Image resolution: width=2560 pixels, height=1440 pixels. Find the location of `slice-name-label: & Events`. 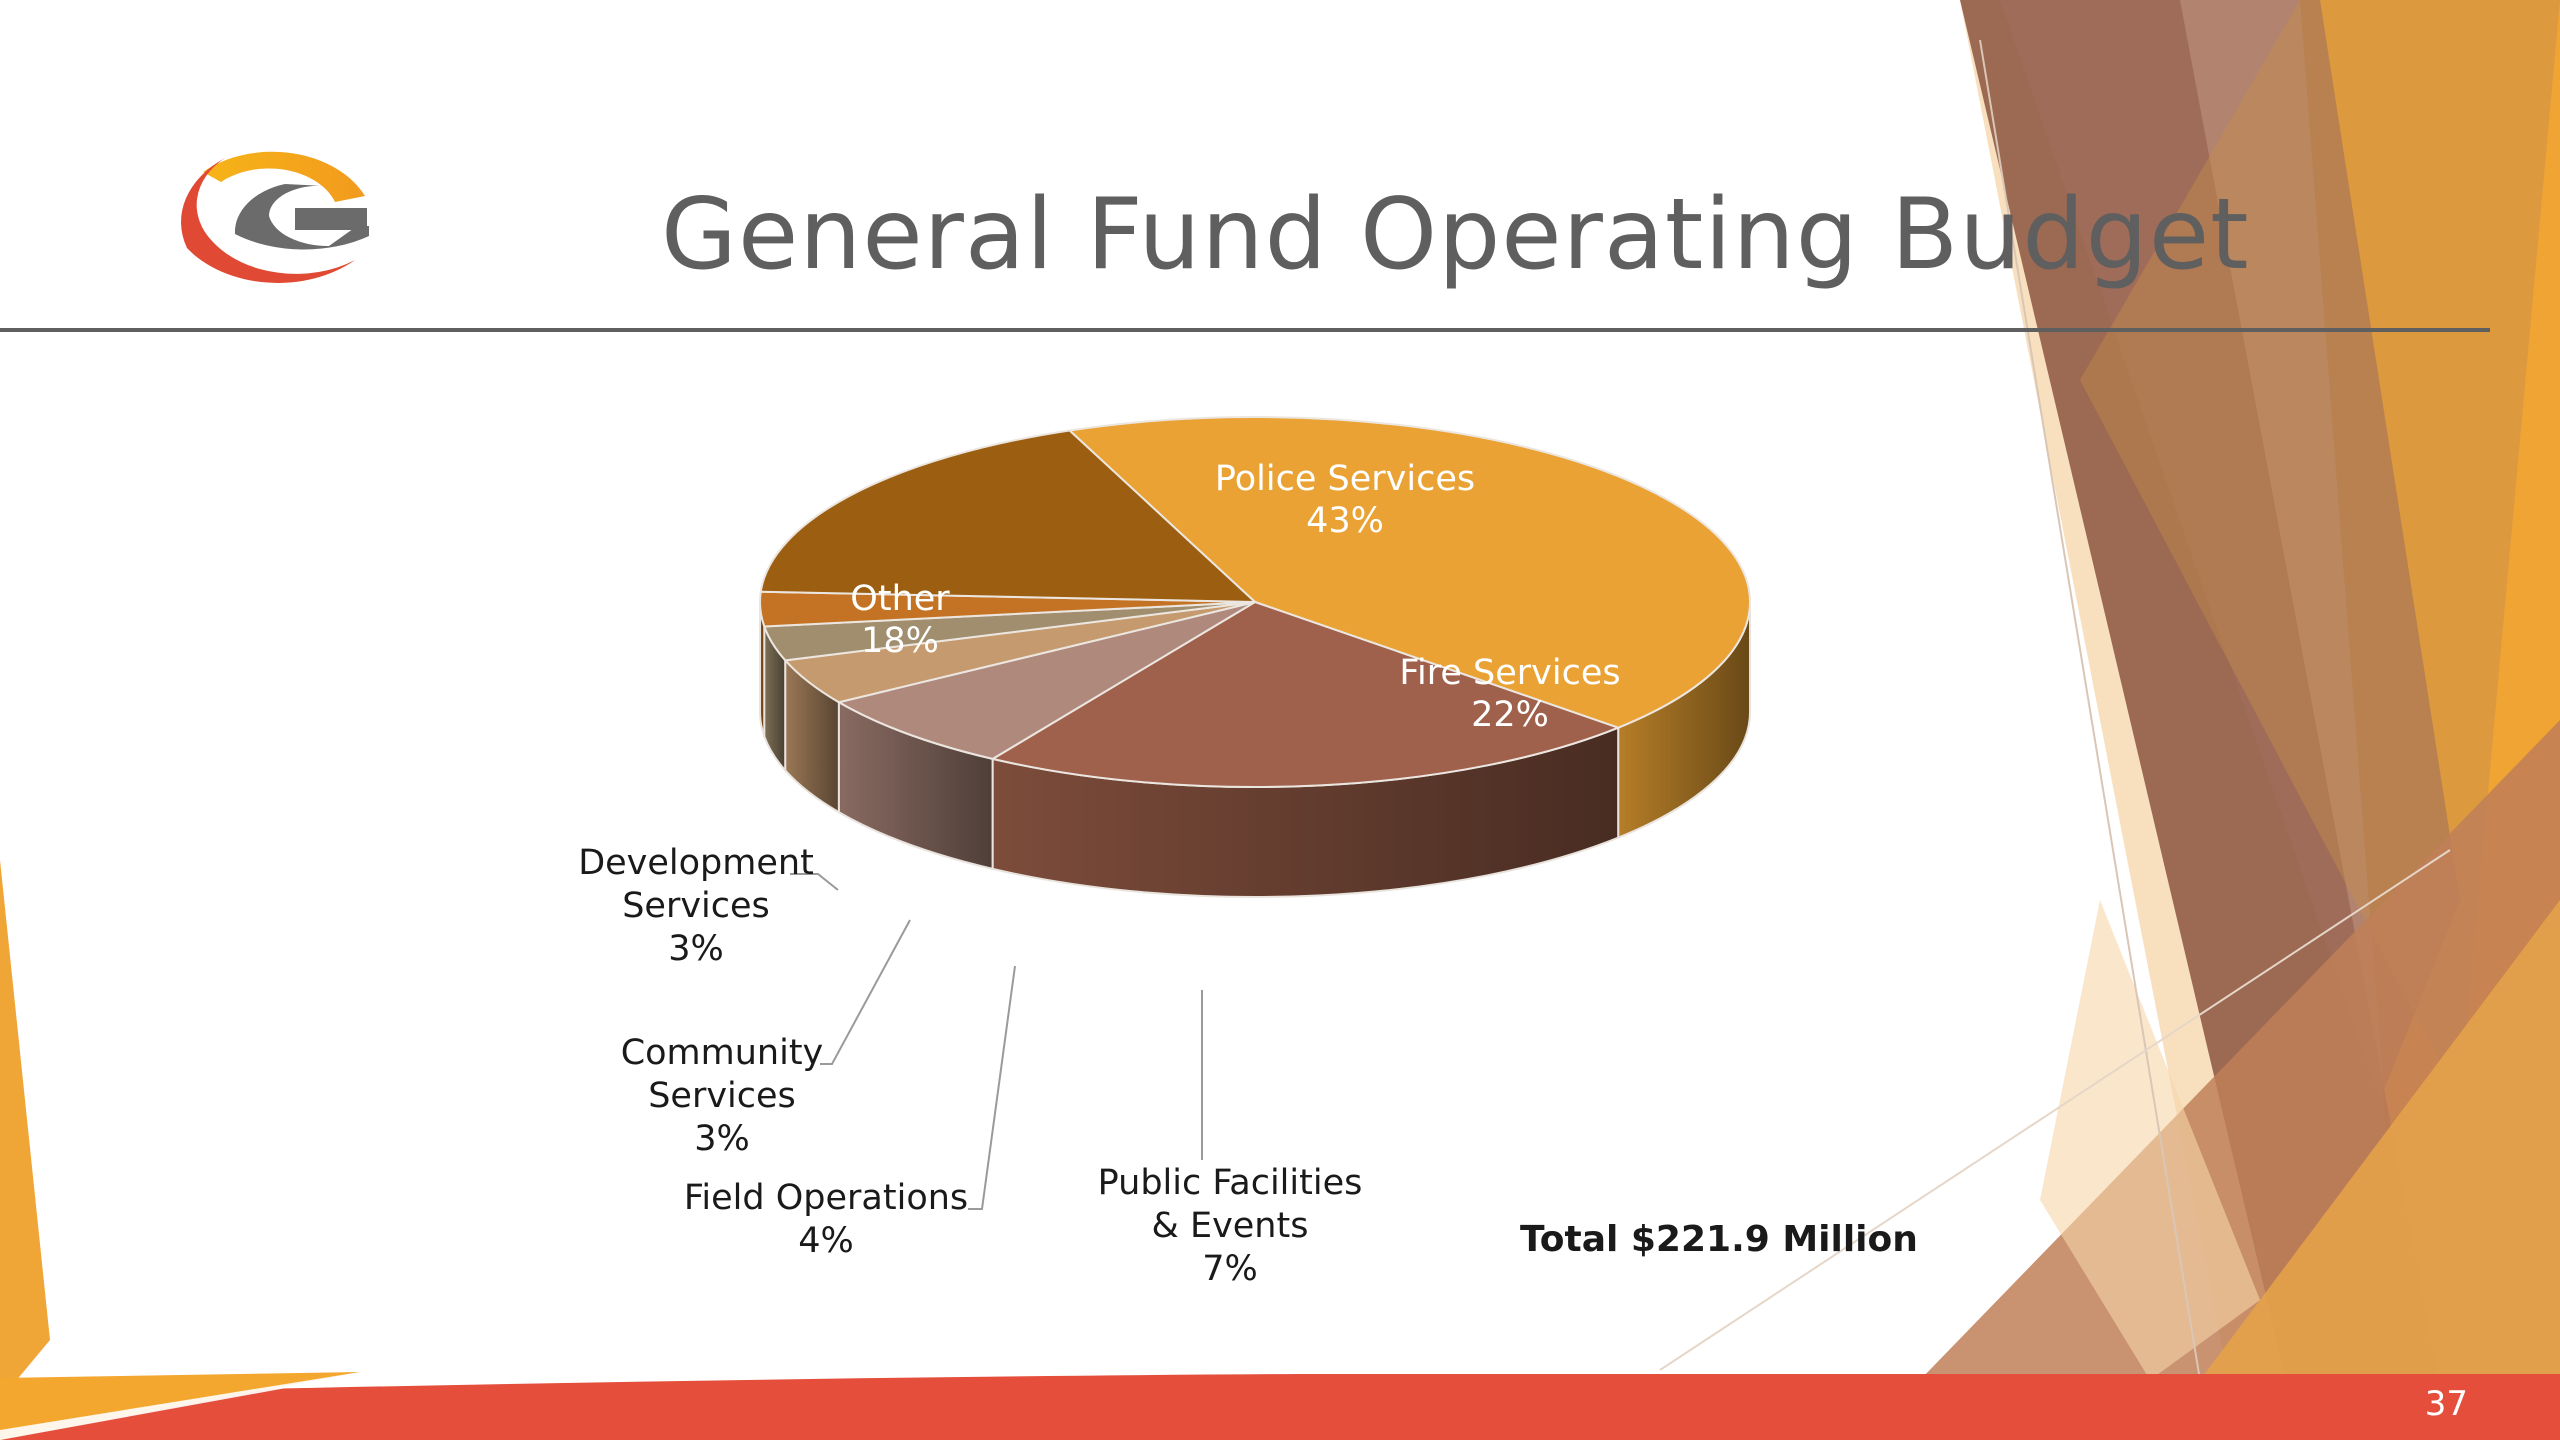

slice-name-label: & Events is located at coordinates (1230, 1226).